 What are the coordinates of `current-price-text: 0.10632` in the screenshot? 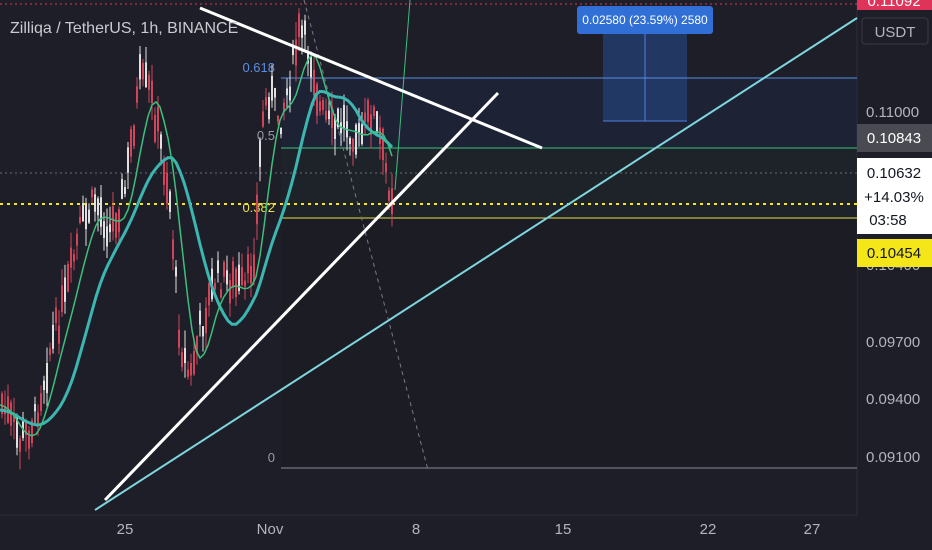 It's located at (894, 173).